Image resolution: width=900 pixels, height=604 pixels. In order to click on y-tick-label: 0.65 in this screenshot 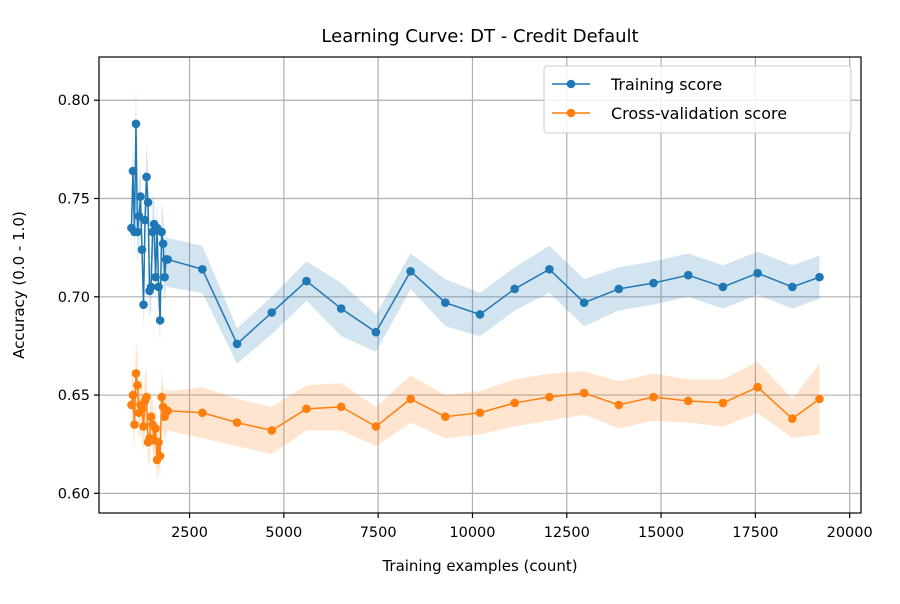, I will do `click(74, 396)`.